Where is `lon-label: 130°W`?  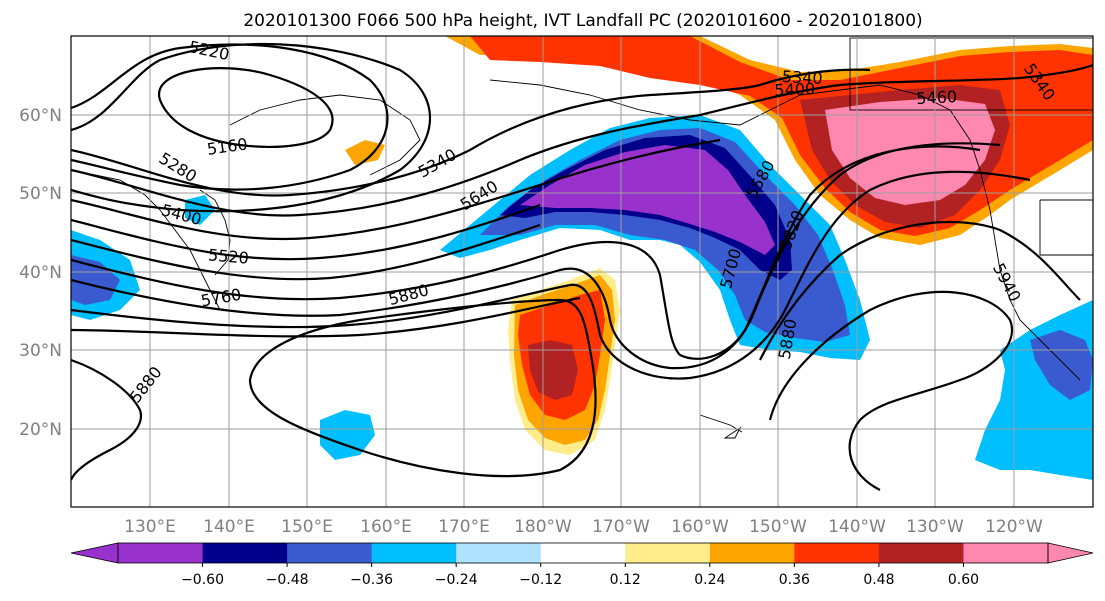 lon-label: 130°W is located at coordinates (935, 527).